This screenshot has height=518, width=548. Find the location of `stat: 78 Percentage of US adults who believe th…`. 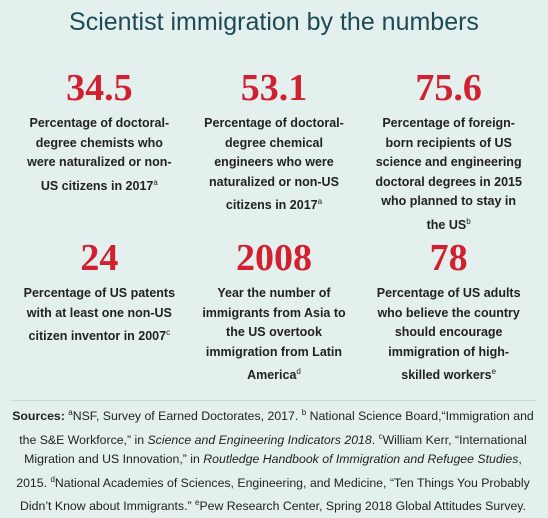

stat: 78 Percentage of US adults who believe th… is located at coordinates (448, 315).